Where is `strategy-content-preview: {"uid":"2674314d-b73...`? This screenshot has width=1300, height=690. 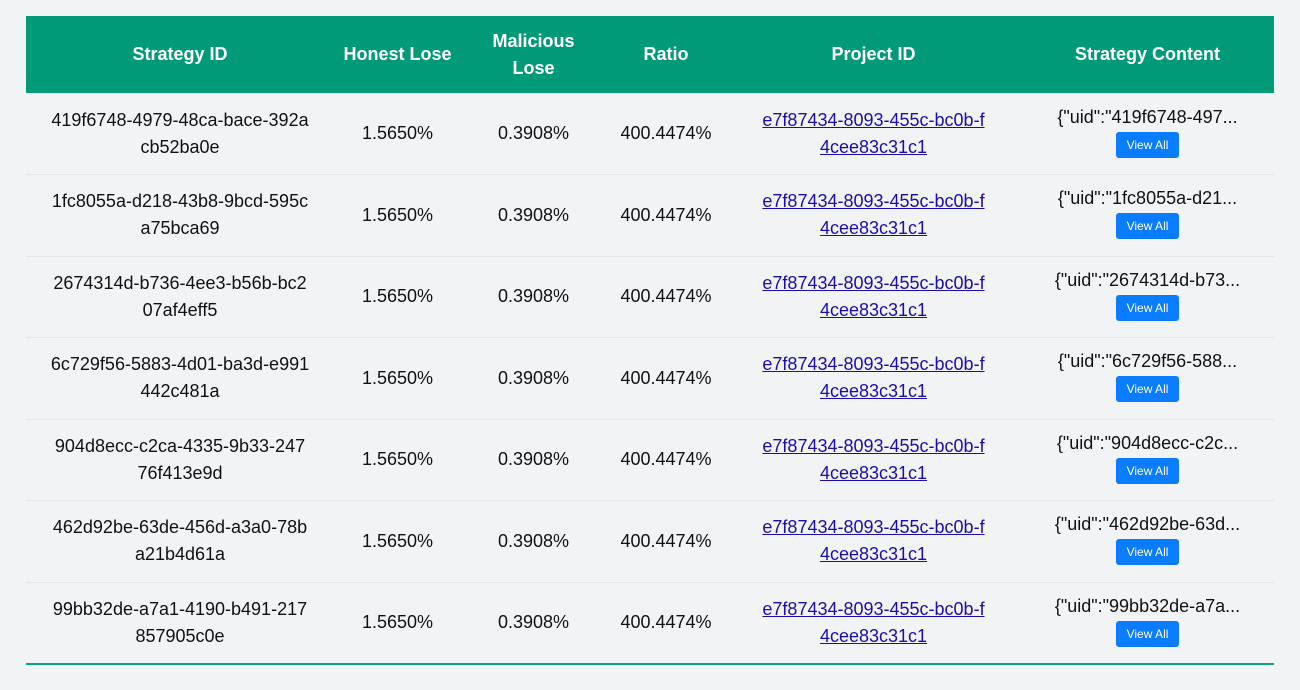
strategy-content-preview: {"uid":"2674314d-b73... is located at coordinates (1147, 279).